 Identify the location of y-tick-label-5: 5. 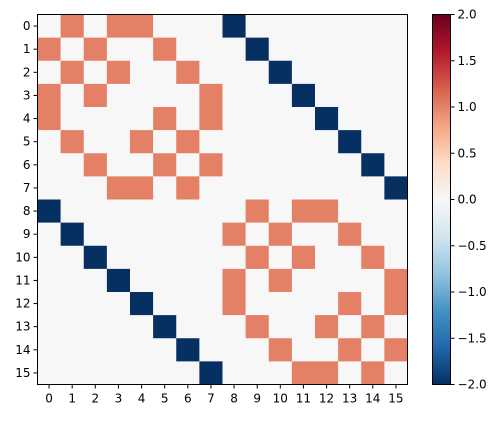
(27, 142).